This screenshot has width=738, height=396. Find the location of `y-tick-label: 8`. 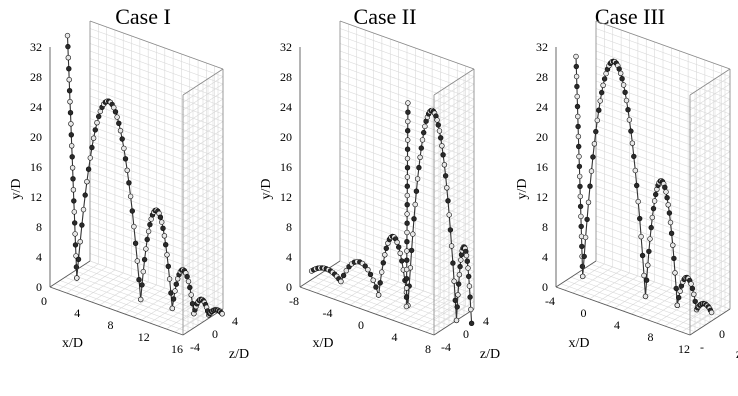

y-tick-label: 8 is located at coordinates (545, 227).